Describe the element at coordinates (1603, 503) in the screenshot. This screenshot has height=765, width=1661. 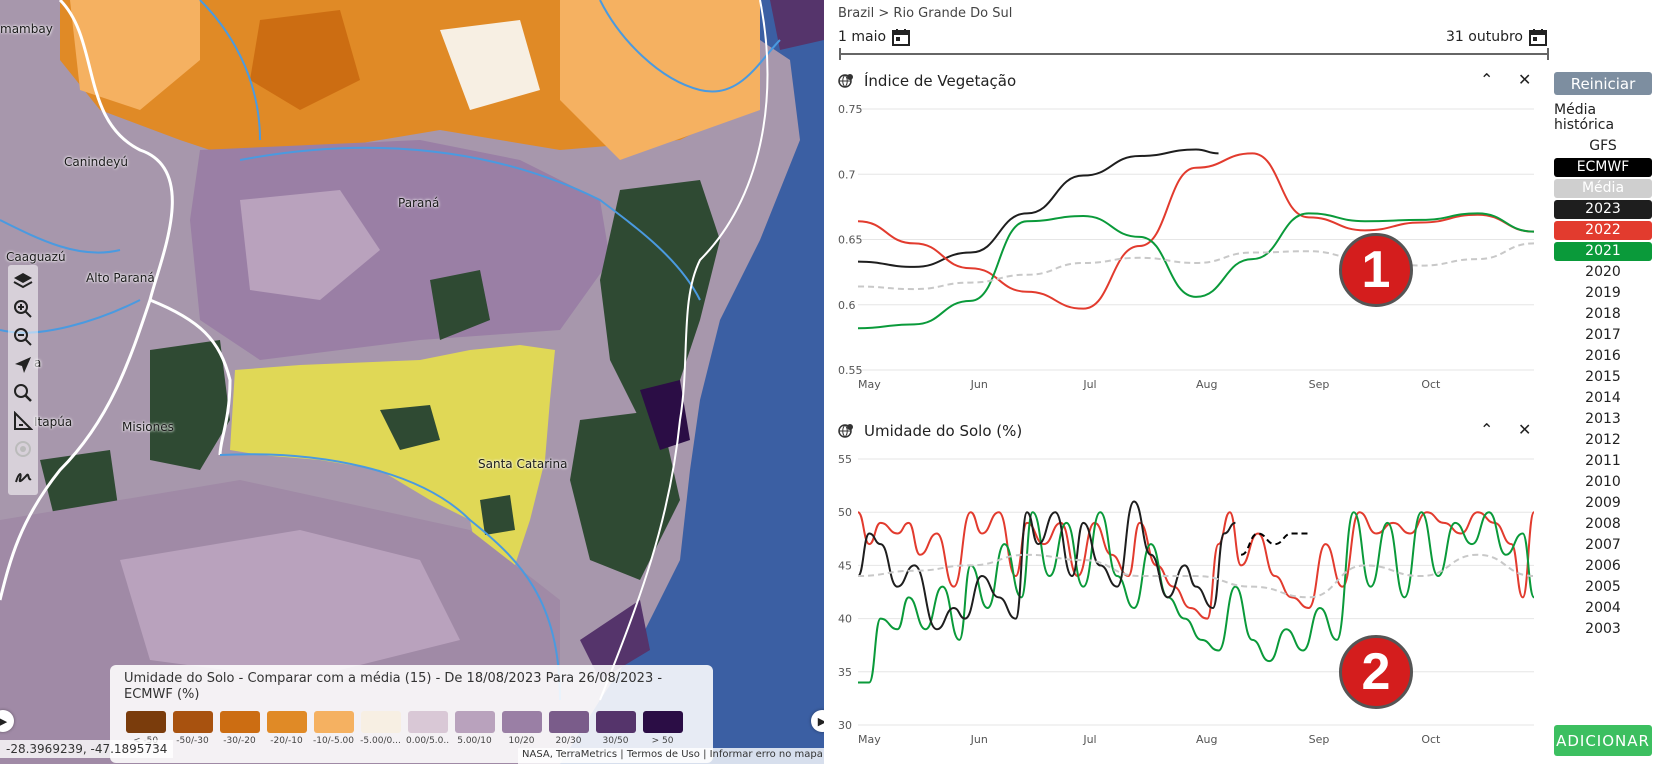
I see `year-item-2009: 2009` at that location.